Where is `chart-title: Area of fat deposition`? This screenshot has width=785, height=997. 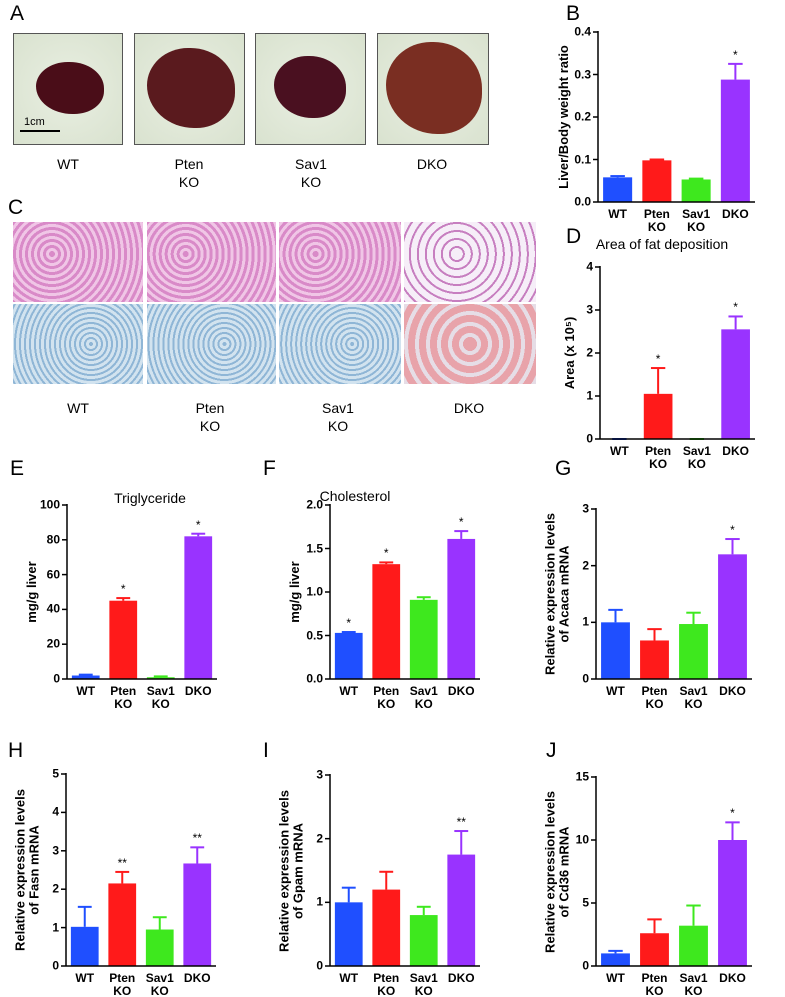
chart-title: Area of fat deposition is located at coordinates (662, 244).